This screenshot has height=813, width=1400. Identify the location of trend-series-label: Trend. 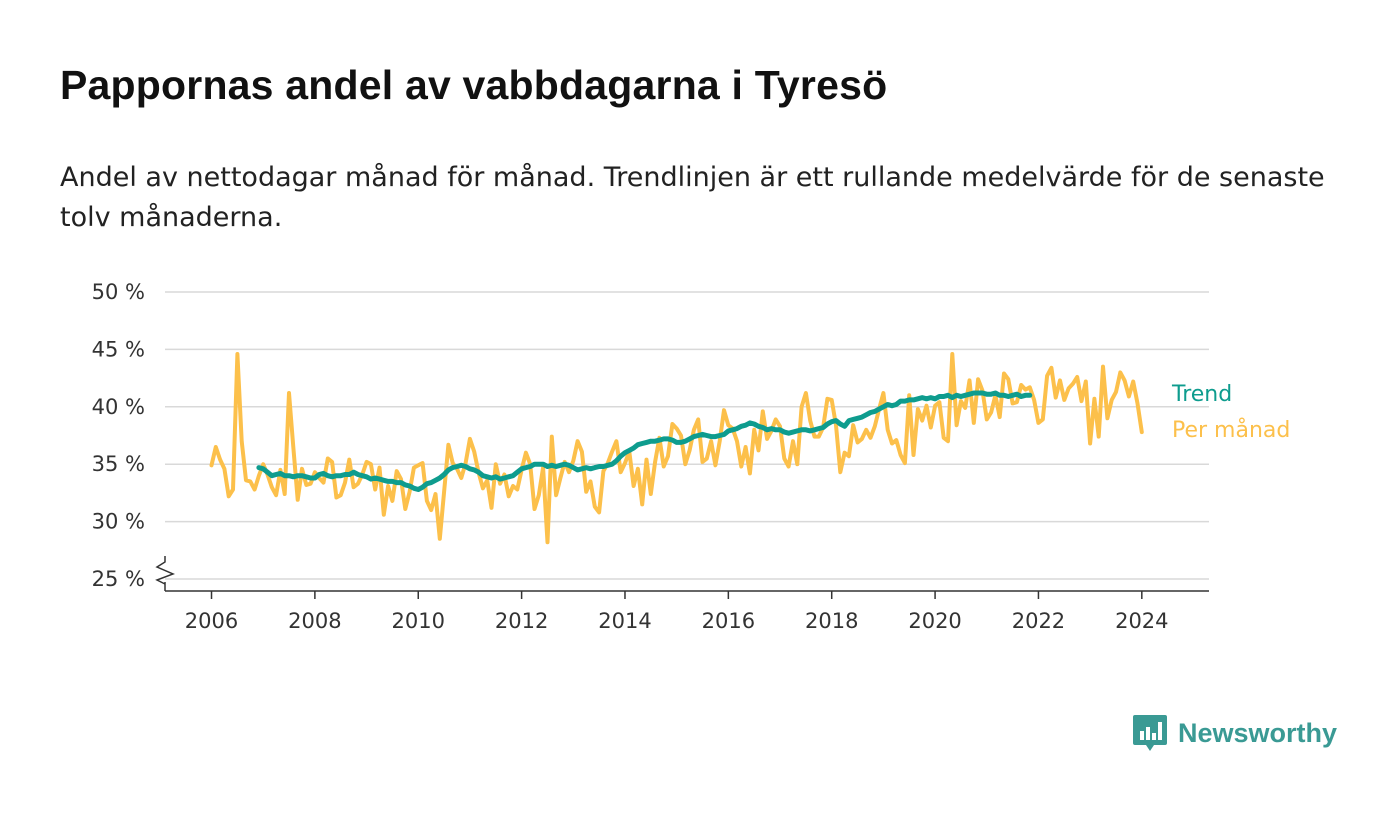
(1201, 394).